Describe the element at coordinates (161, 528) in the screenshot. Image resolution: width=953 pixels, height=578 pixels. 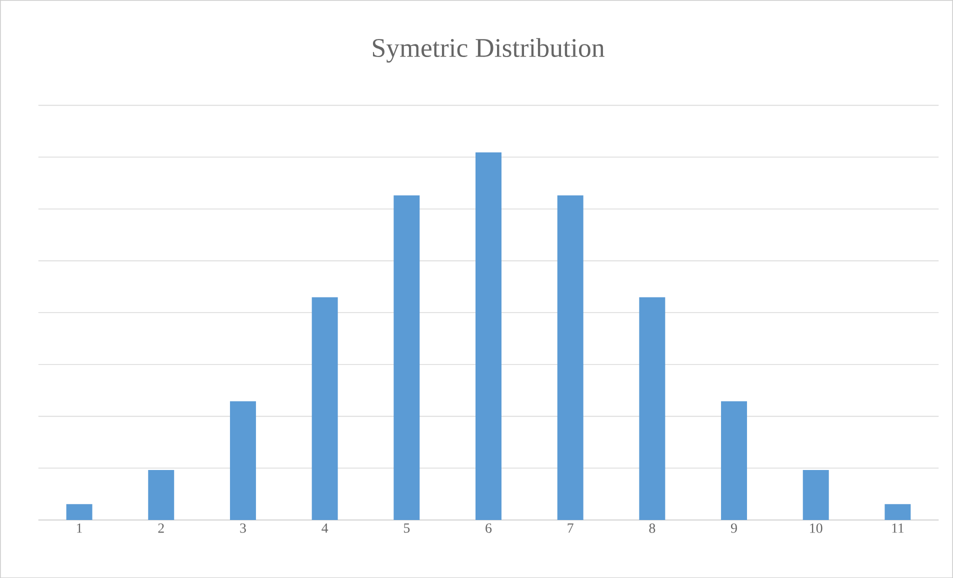
I see `x-tick-label: 2` at that location.